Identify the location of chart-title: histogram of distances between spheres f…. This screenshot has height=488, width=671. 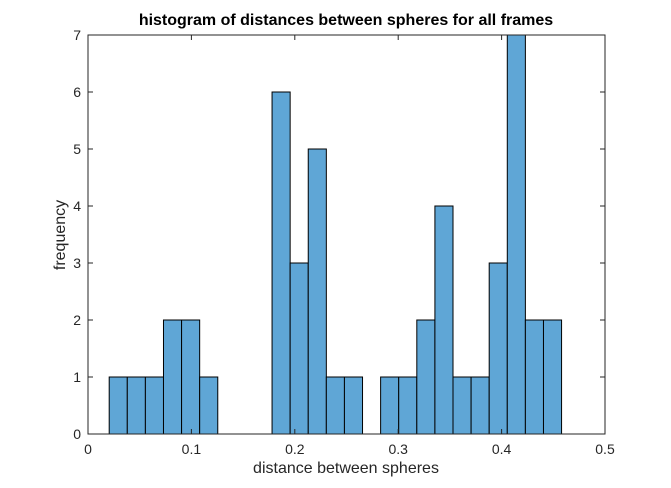
(346, 20).